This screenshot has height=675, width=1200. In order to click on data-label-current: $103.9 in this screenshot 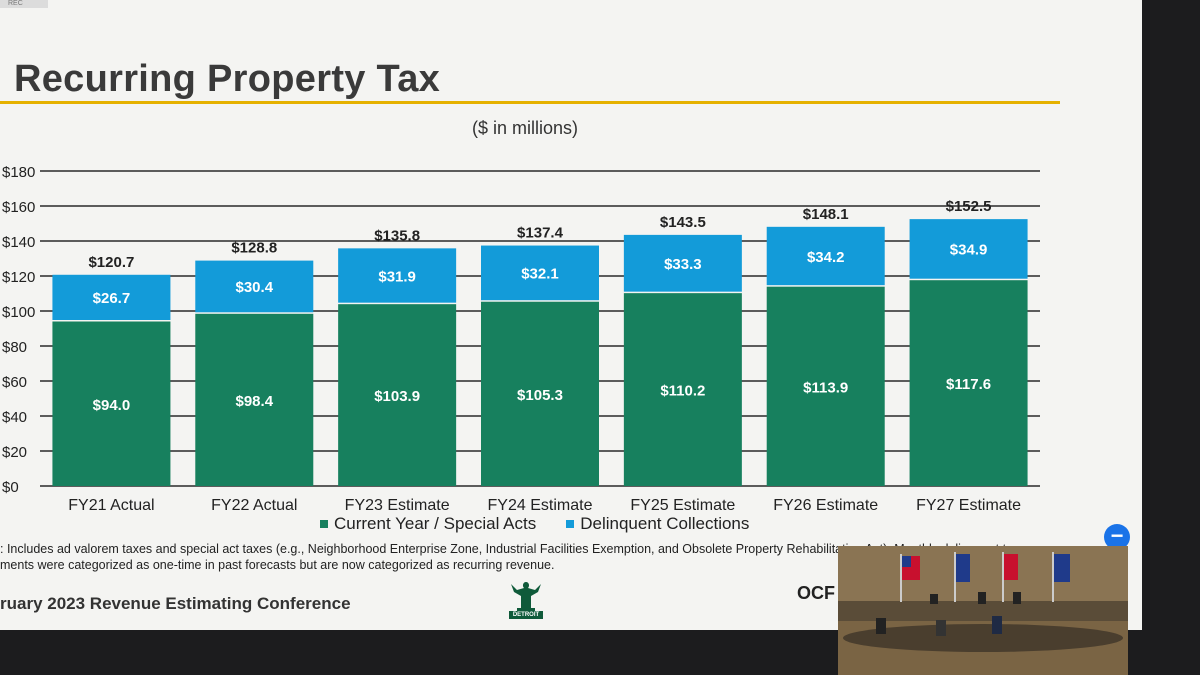, I will do `click(397, 396)`.